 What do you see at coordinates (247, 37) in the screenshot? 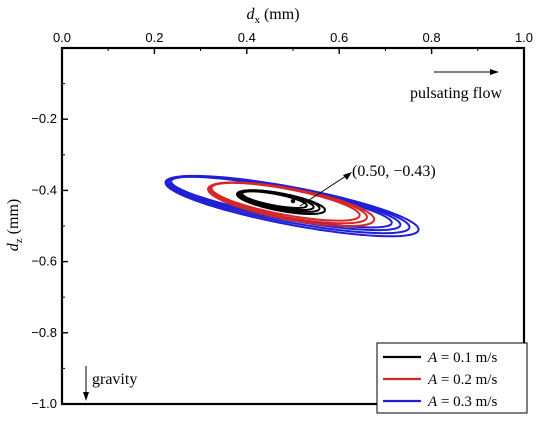
I see `x-tick-label: 0.4` at bounding box center [247, 37].